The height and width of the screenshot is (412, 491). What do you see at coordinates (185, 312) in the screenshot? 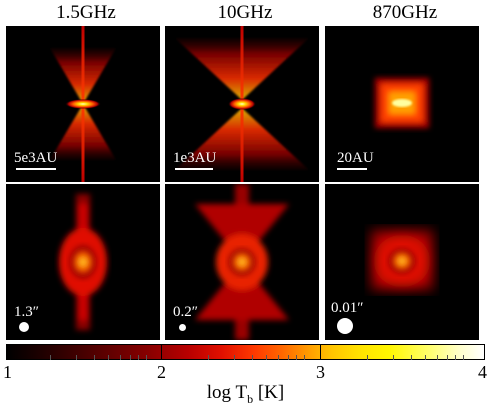
I see `beam-label: 0.2″` at bounding box center [185, 312].